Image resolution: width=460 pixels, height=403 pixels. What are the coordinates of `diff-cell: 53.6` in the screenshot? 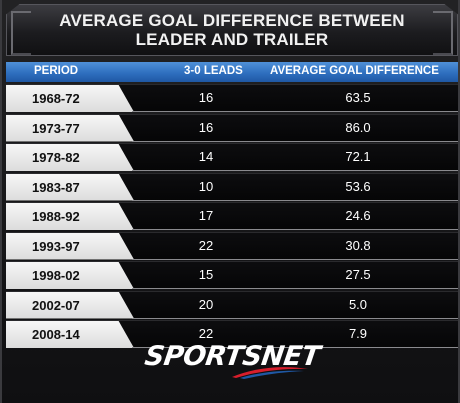 It's located at (358, 186).